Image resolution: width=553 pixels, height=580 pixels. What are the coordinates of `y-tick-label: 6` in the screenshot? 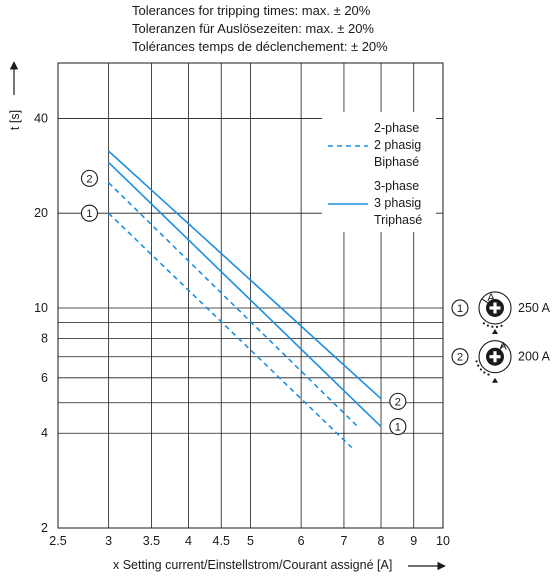 It's located at (44, 378).